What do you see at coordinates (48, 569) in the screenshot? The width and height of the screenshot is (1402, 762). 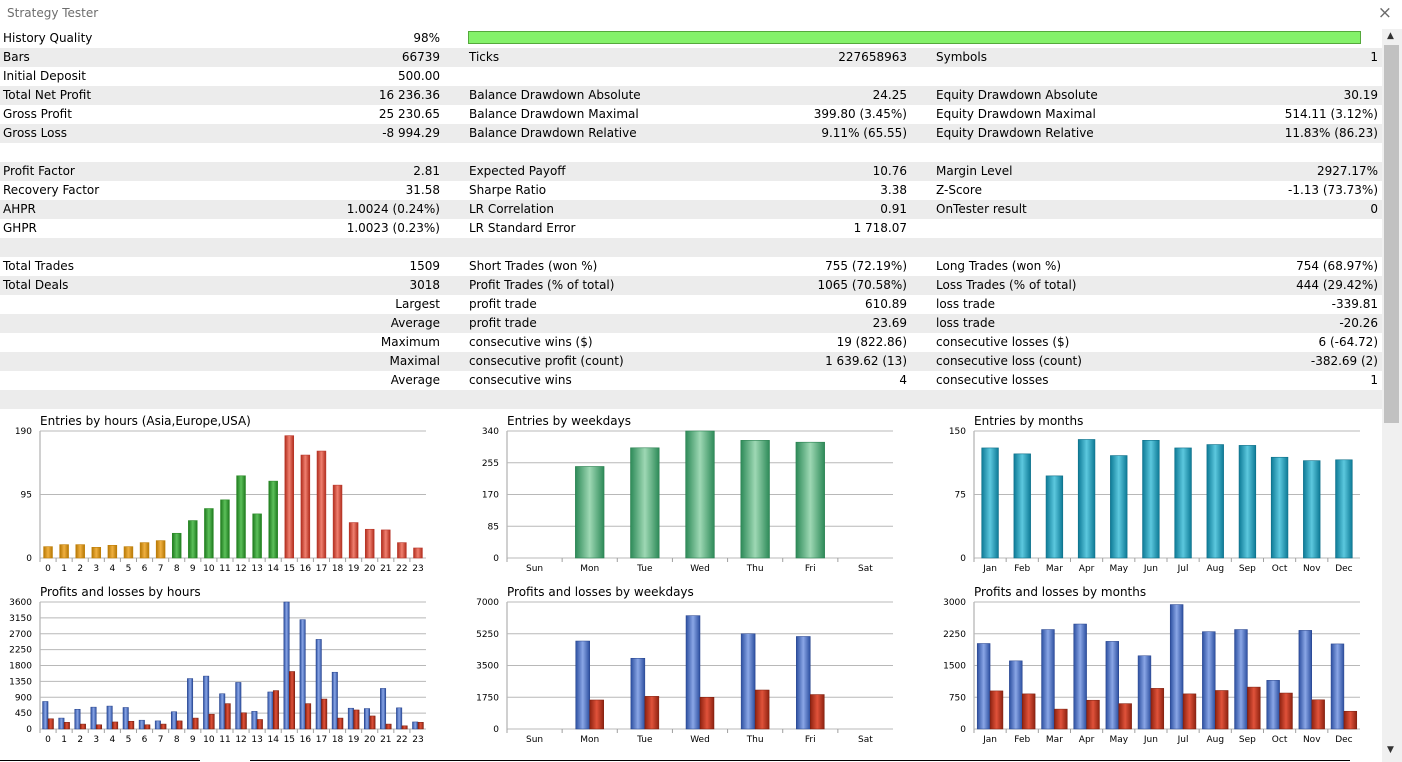 I see `x-tick-label: 0` at bounding box center [48, 569].